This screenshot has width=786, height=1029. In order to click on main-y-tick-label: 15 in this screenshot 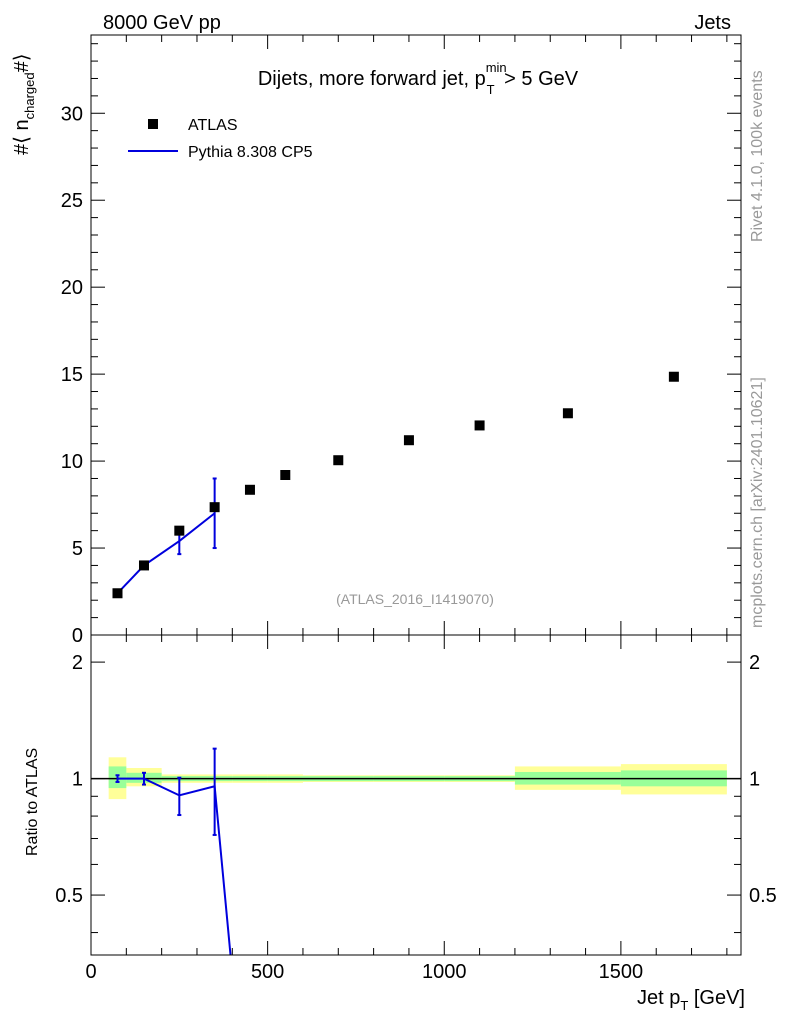, I will do `click(72, 375)`.